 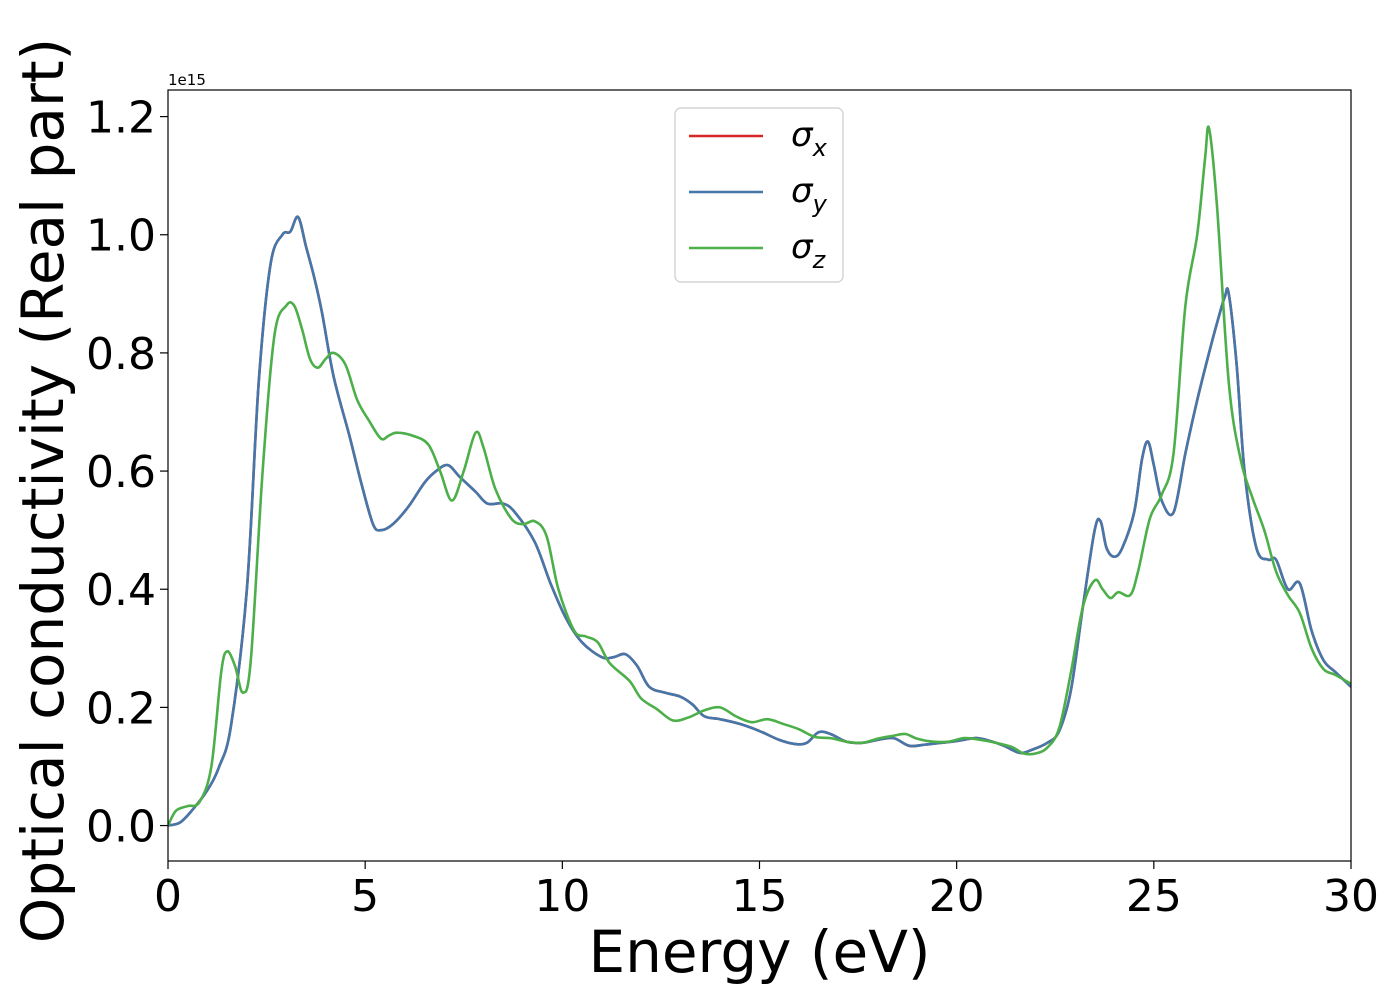 I want to click on legend-label: σz, so click(x=809, y=250).